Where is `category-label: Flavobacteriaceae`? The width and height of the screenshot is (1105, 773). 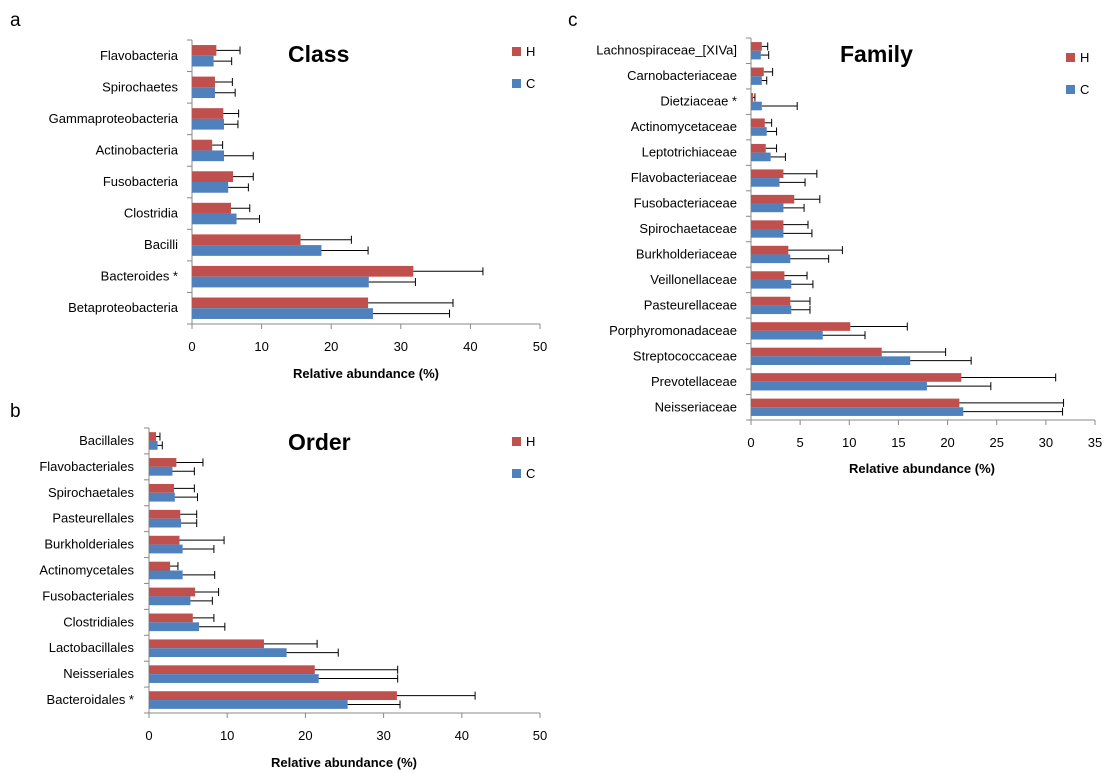
category-label: Flavobacteriaceae is located at coordinates (684, 177).